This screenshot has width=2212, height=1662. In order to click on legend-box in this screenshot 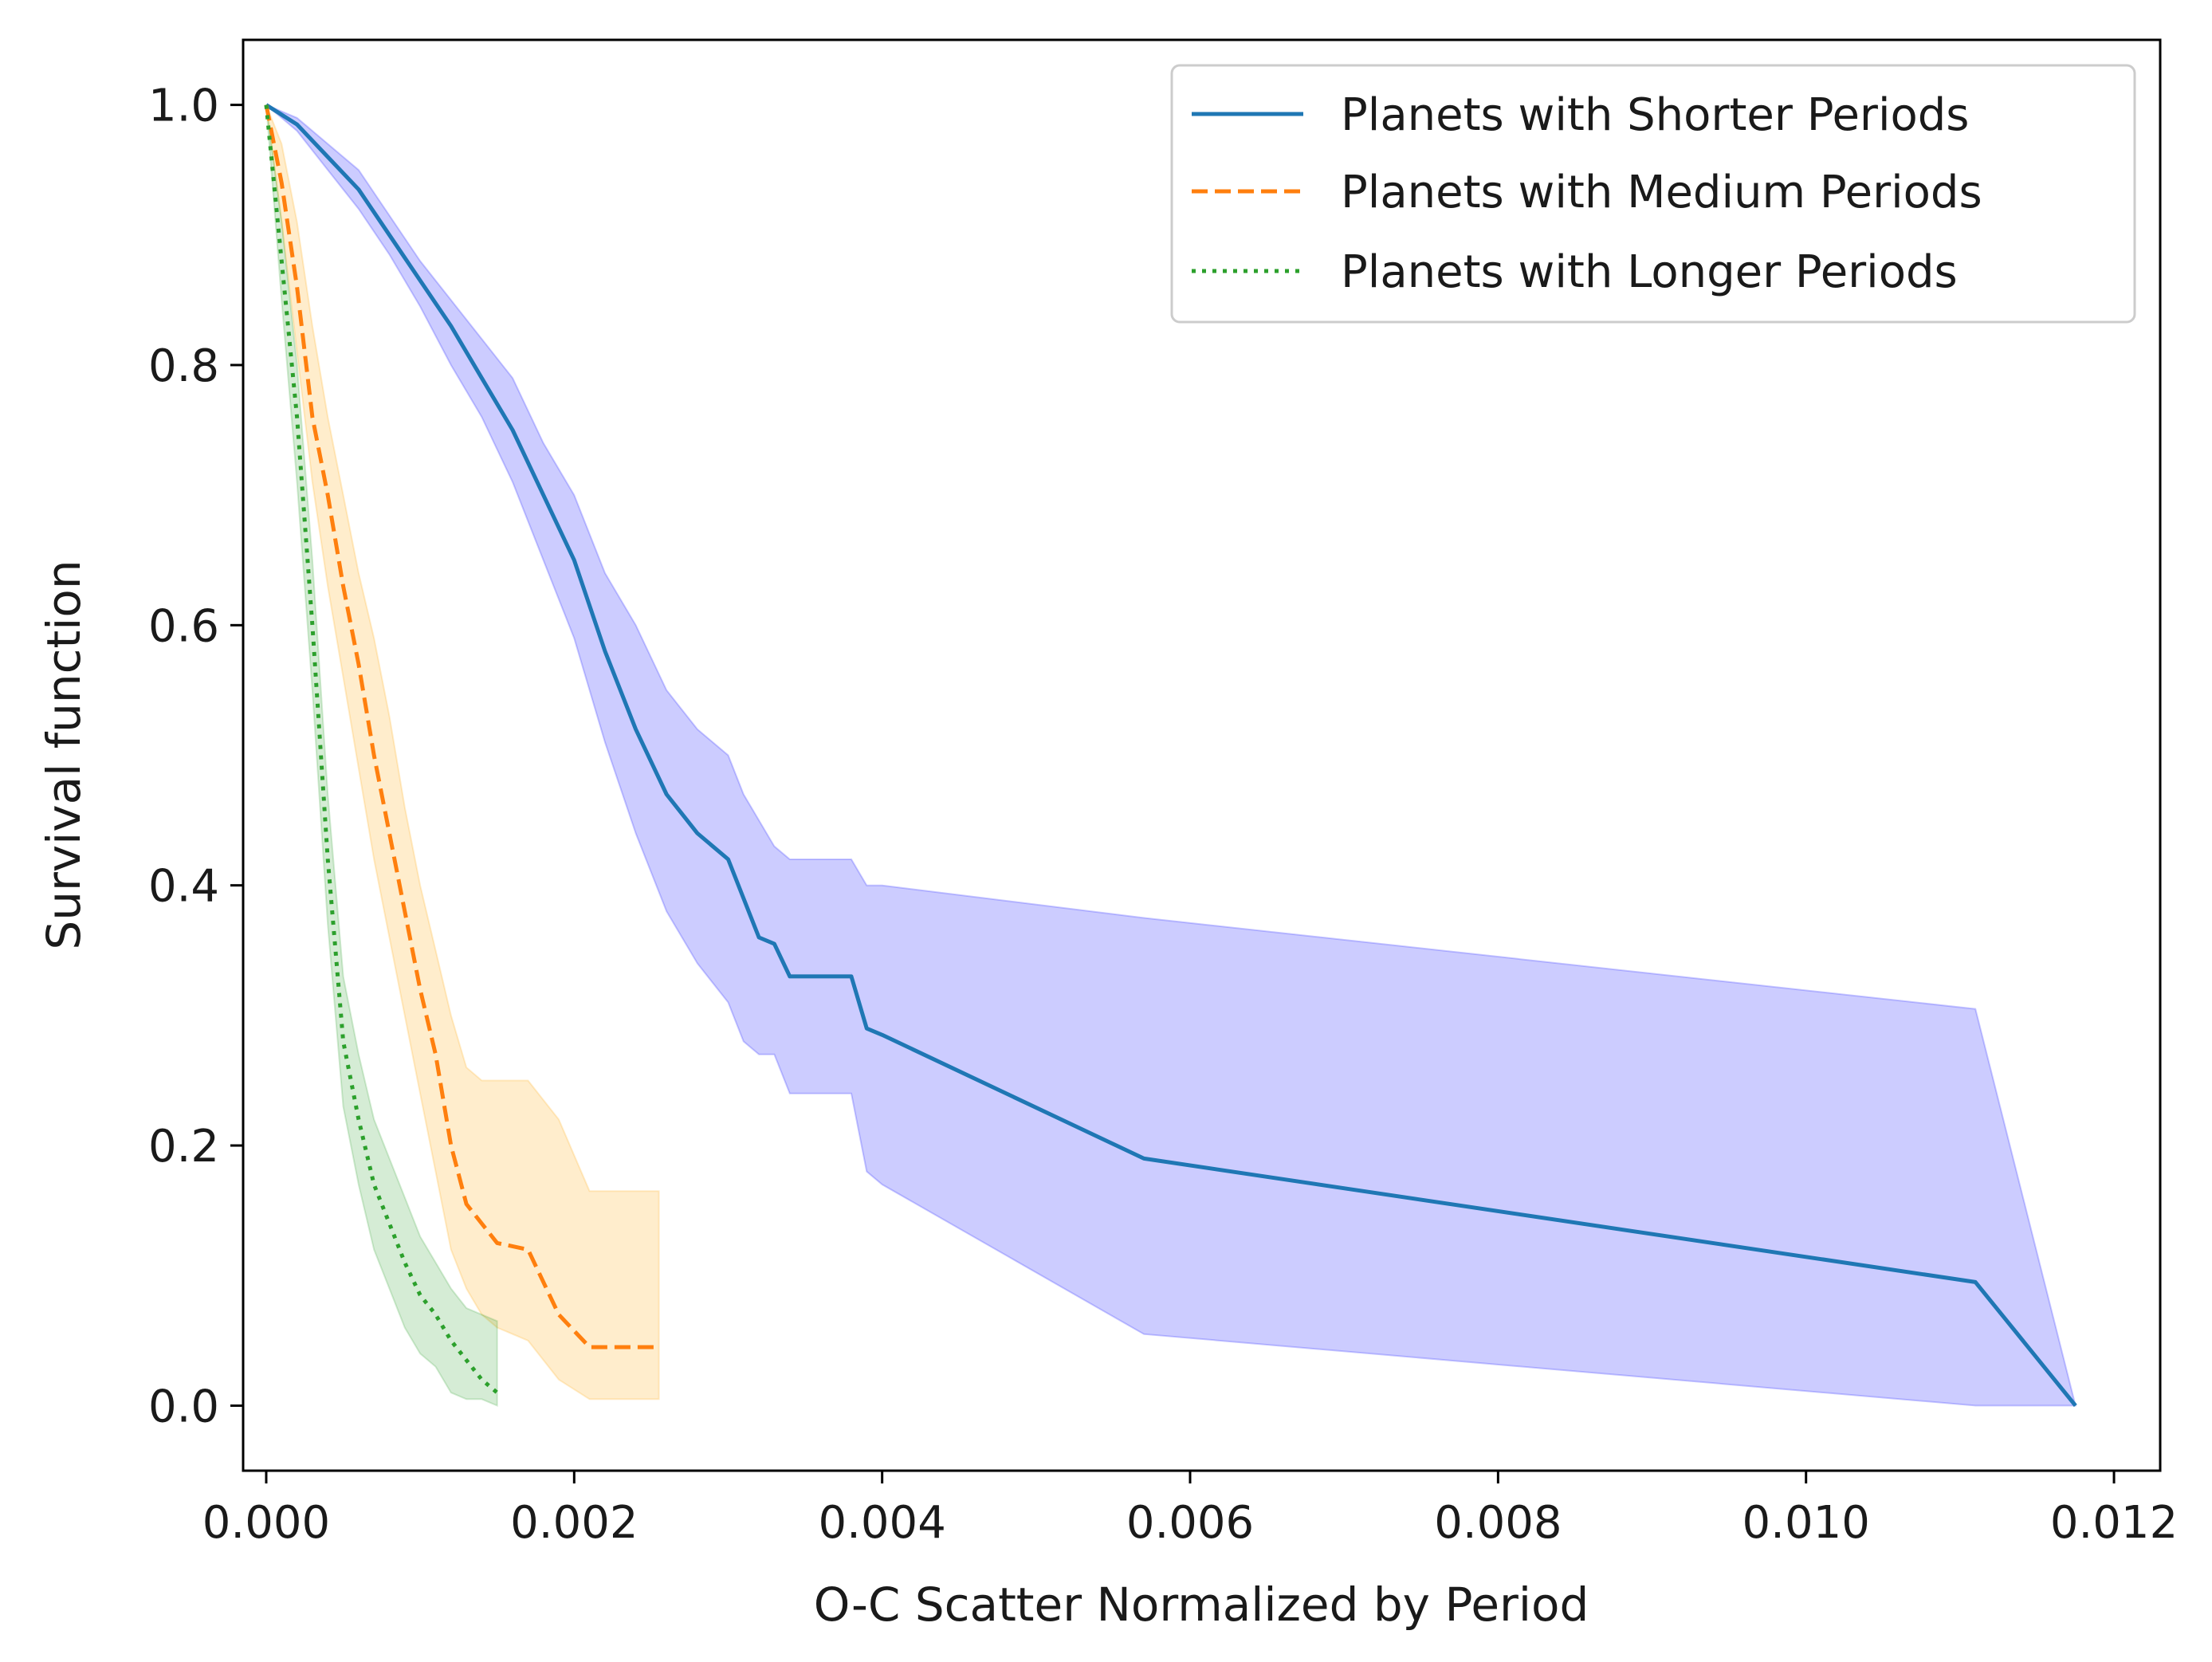, I will do `click(1653, 194)`.